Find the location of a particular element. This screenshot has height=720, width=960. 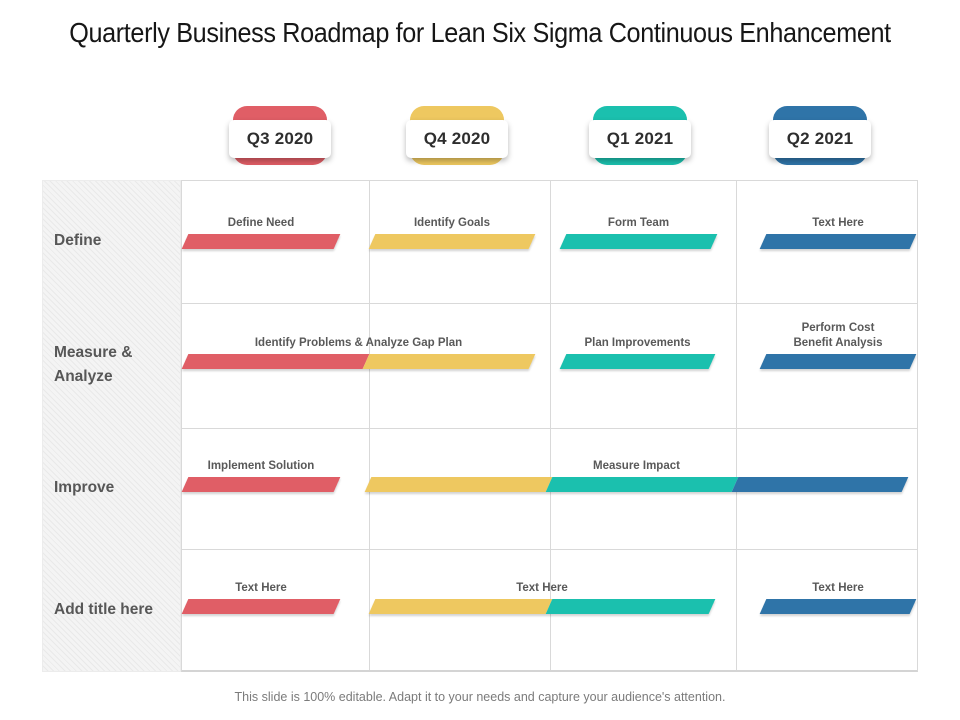

bar-label: Measure Impact is located at coordinates (636, 466).